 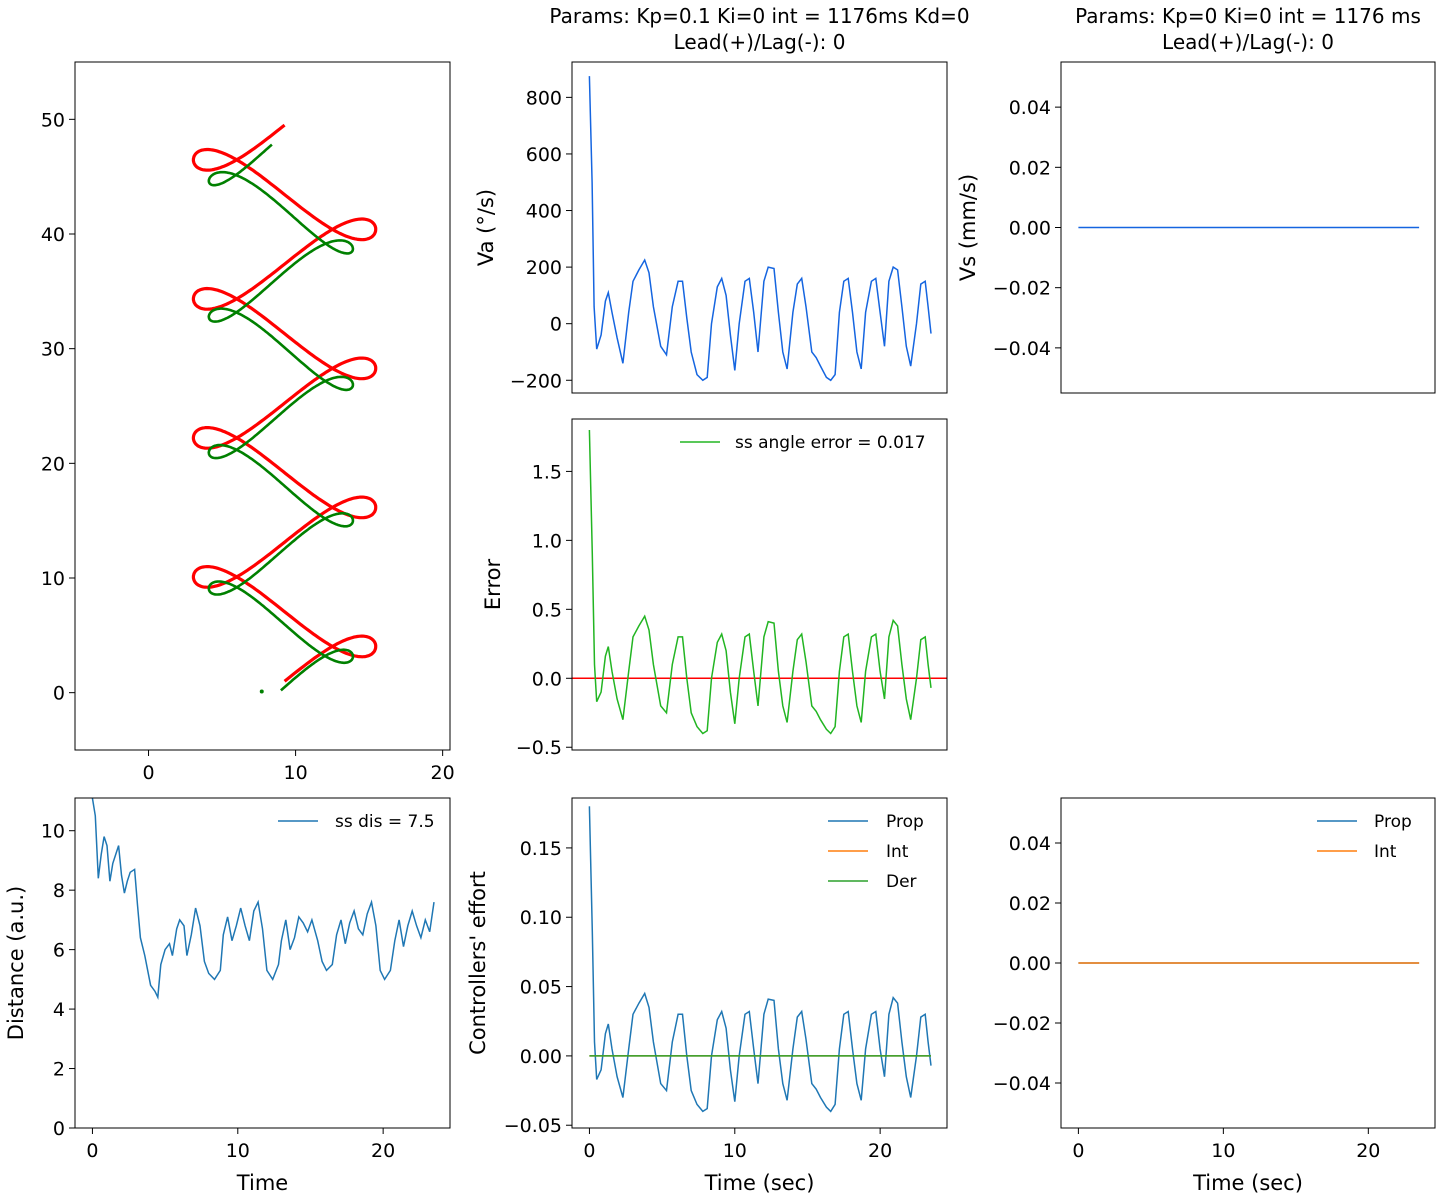 I want to click on y-tick-label: 400, so click(x=544, y=212).